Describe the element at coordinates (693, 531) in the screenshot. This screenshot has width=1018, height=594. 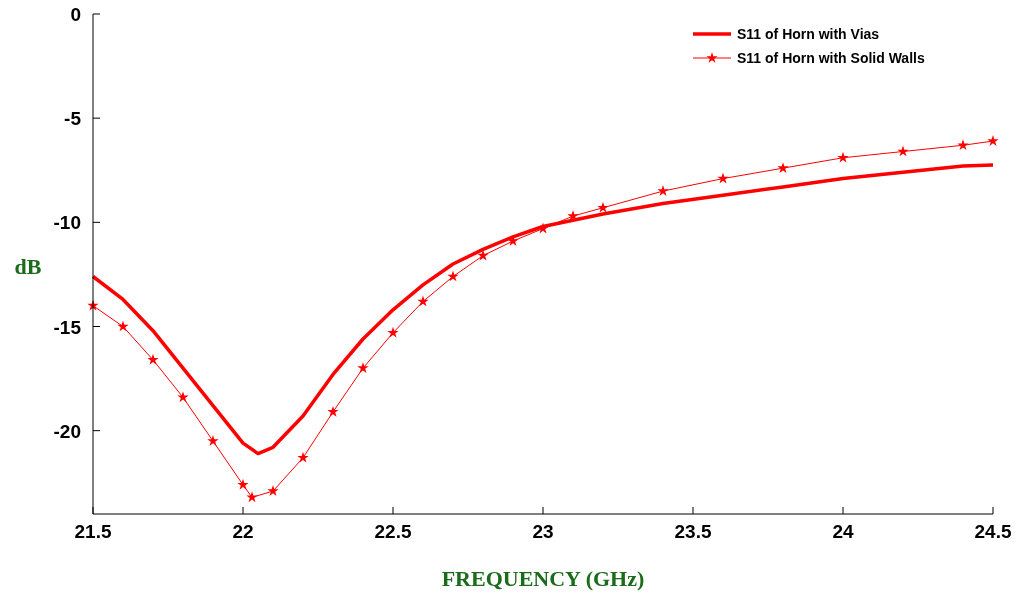
I see `x-tick-label: 23.5` at that location.